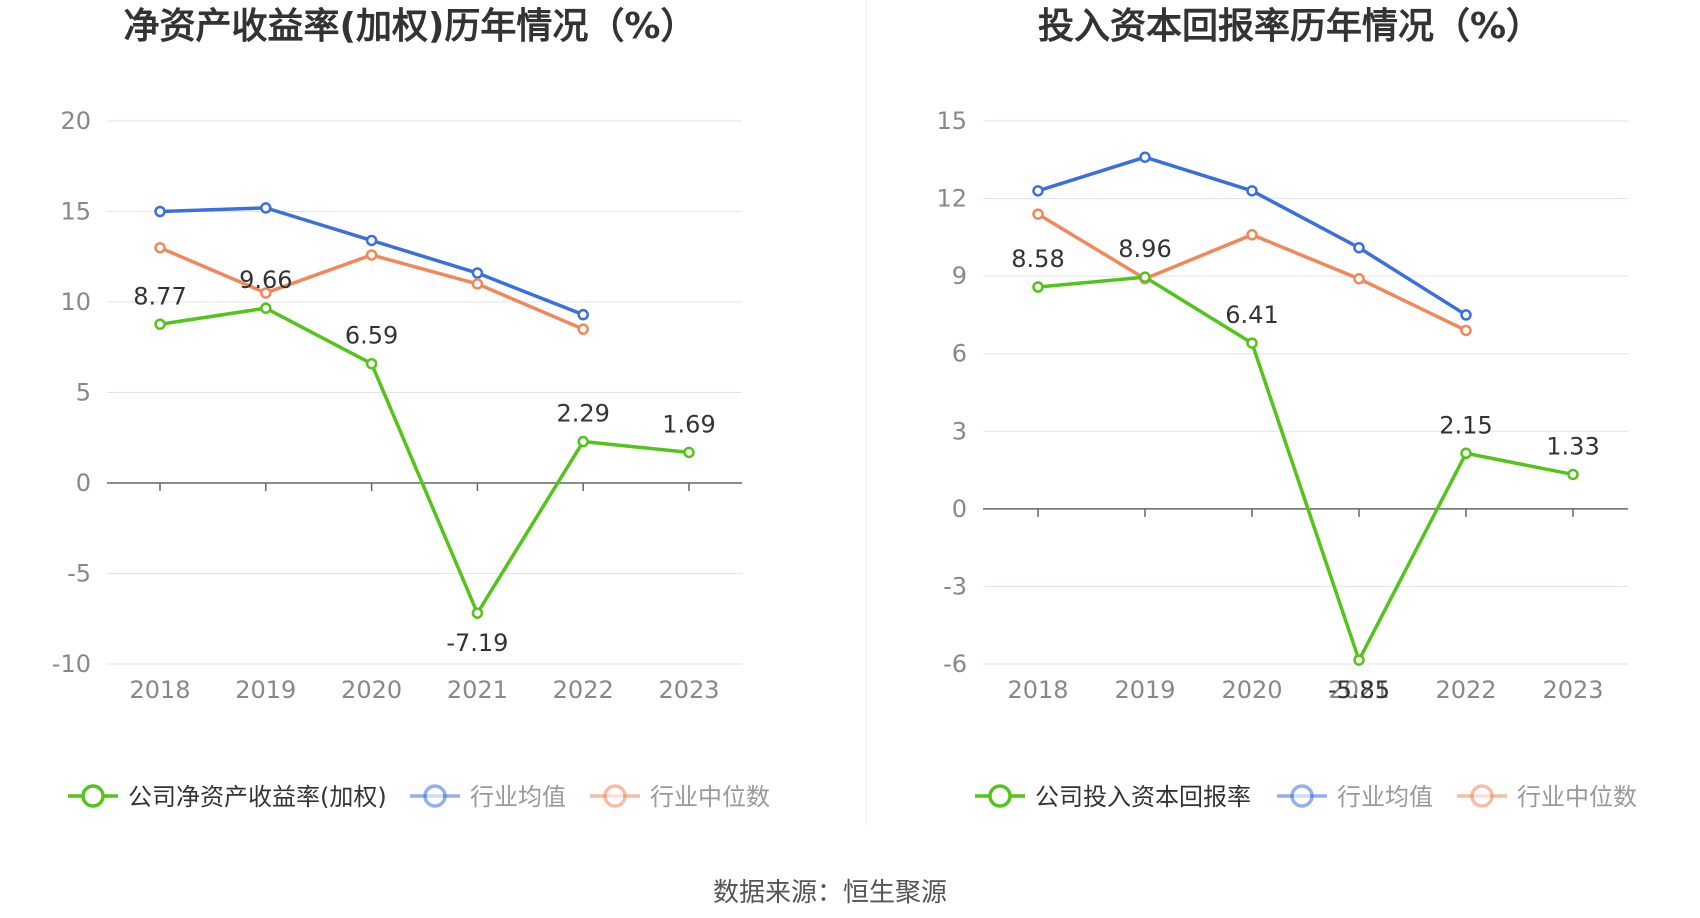  Describe the element at coordinates (959, 276) in the screenshot. I see `y-tick-label: 9` at that location.